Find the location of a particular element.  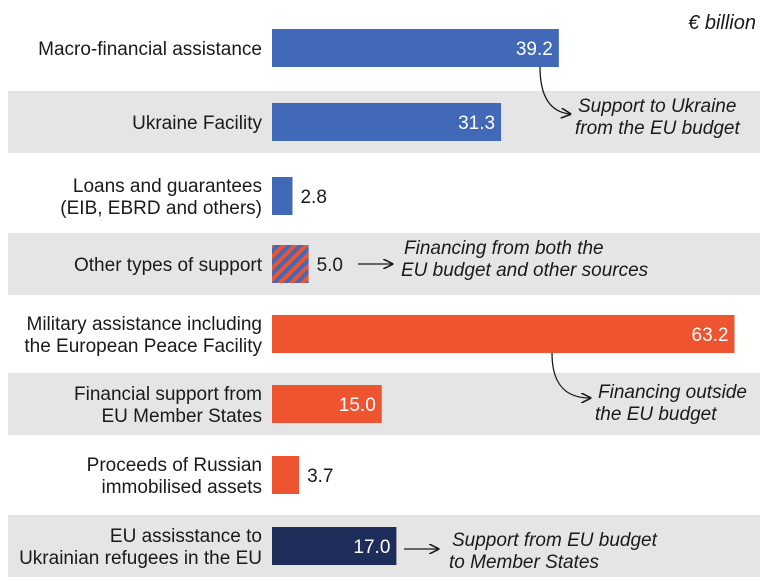

annotation-text: to Member States is located at coordinates (524, 562).